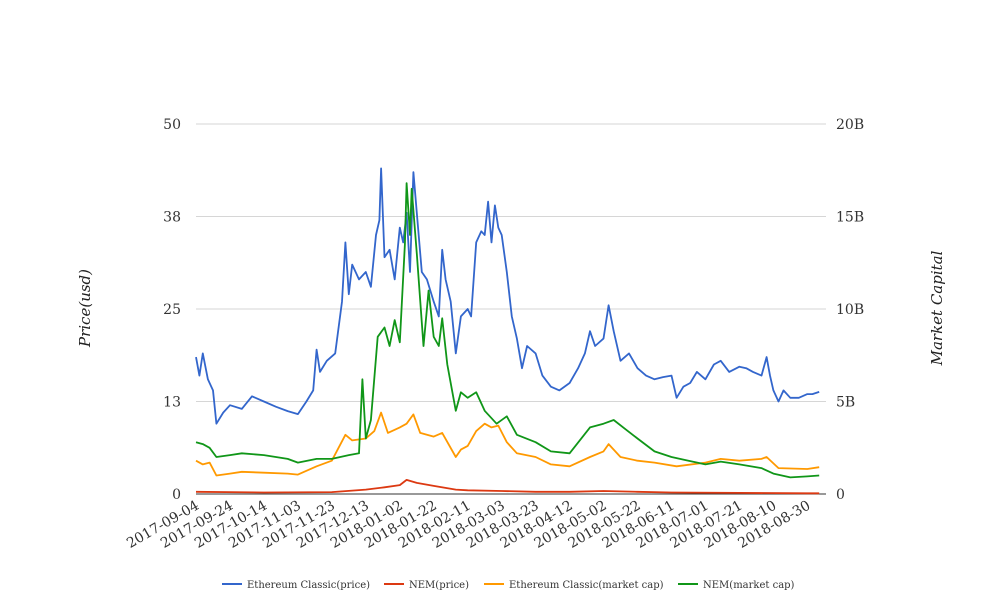 The image size is (1008, 616). I want to click on legend-label: Ethereum Classic(market cap), so click(586, 585).